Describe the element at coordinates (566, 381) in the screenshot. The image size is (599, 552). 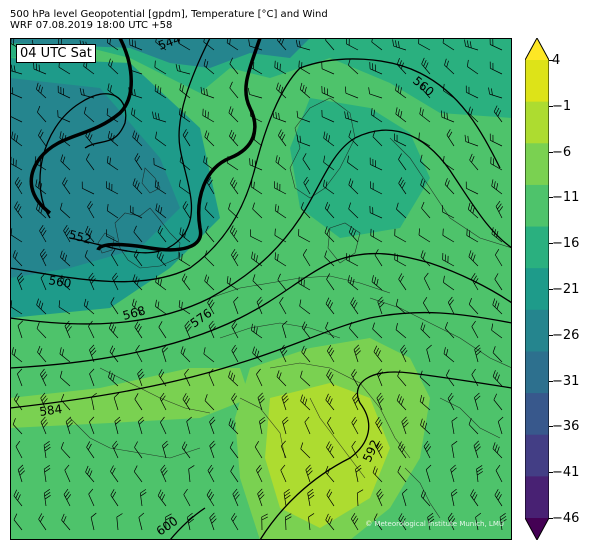
I see `colorbar-tick-label: −31` at that location.